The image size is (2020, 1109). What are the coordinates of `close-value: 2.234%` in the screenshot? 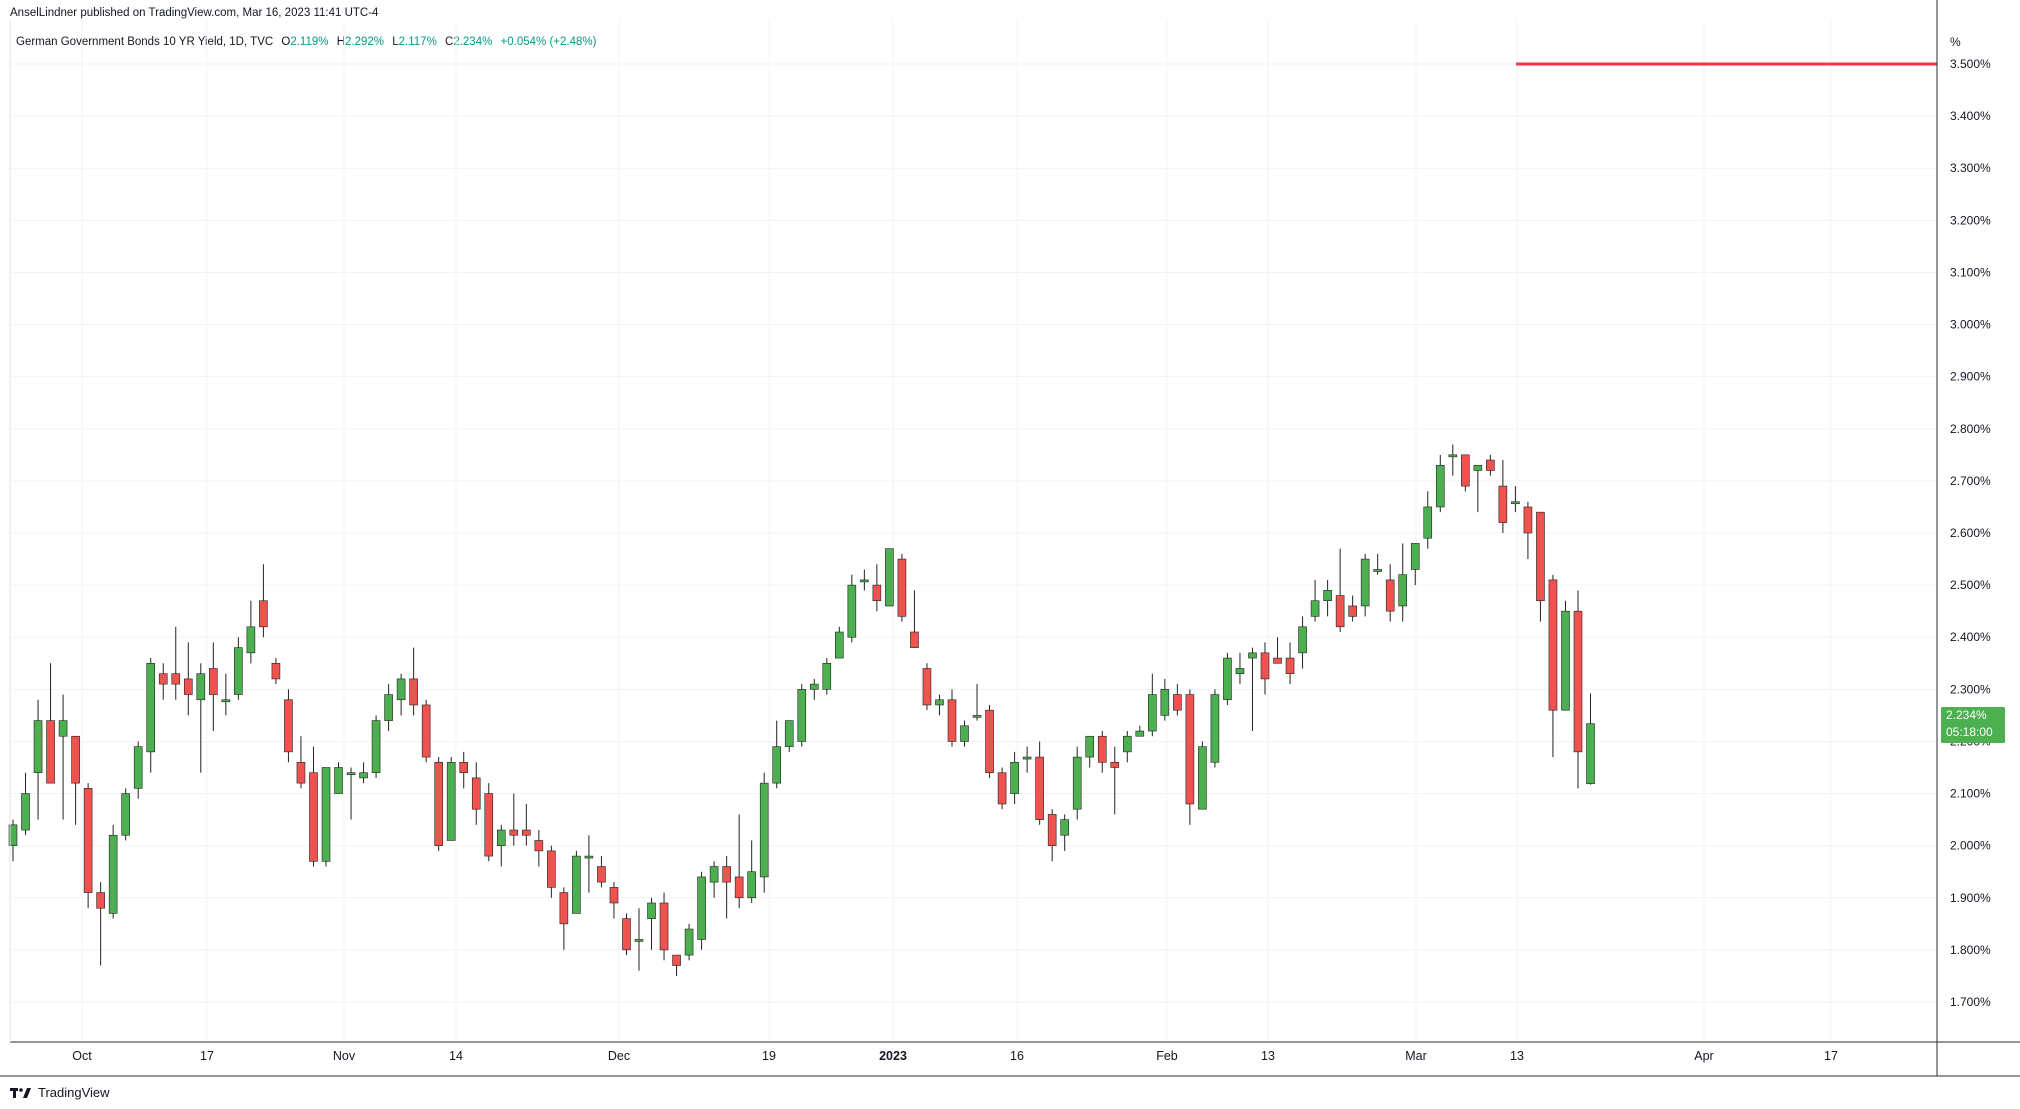 It's located at (473, 42).